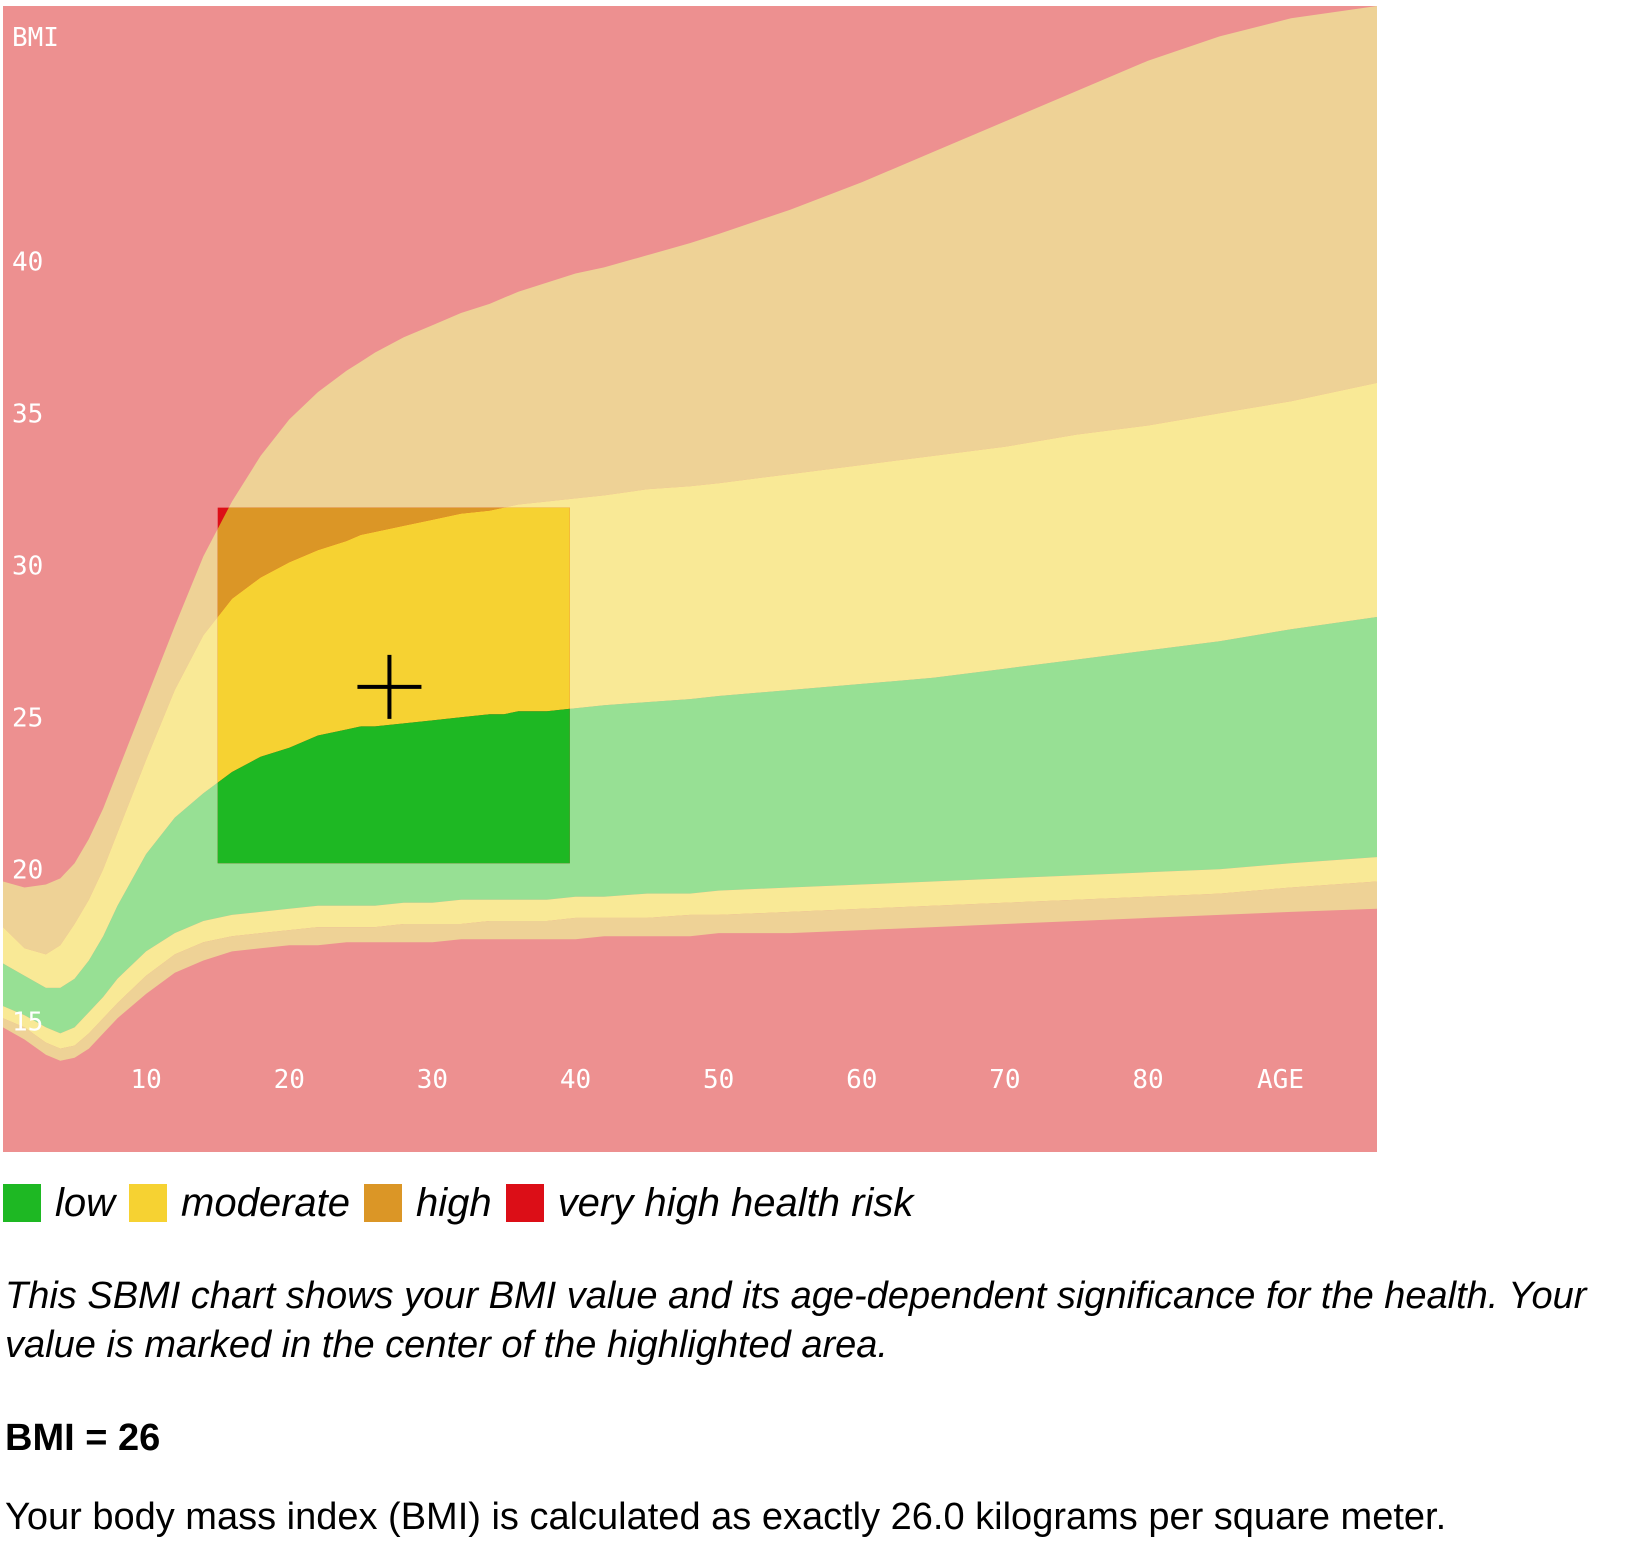 This screenshot has height=1552, width=1626. I want to click on x-axis-label: AGE, so click(1280, 1080).